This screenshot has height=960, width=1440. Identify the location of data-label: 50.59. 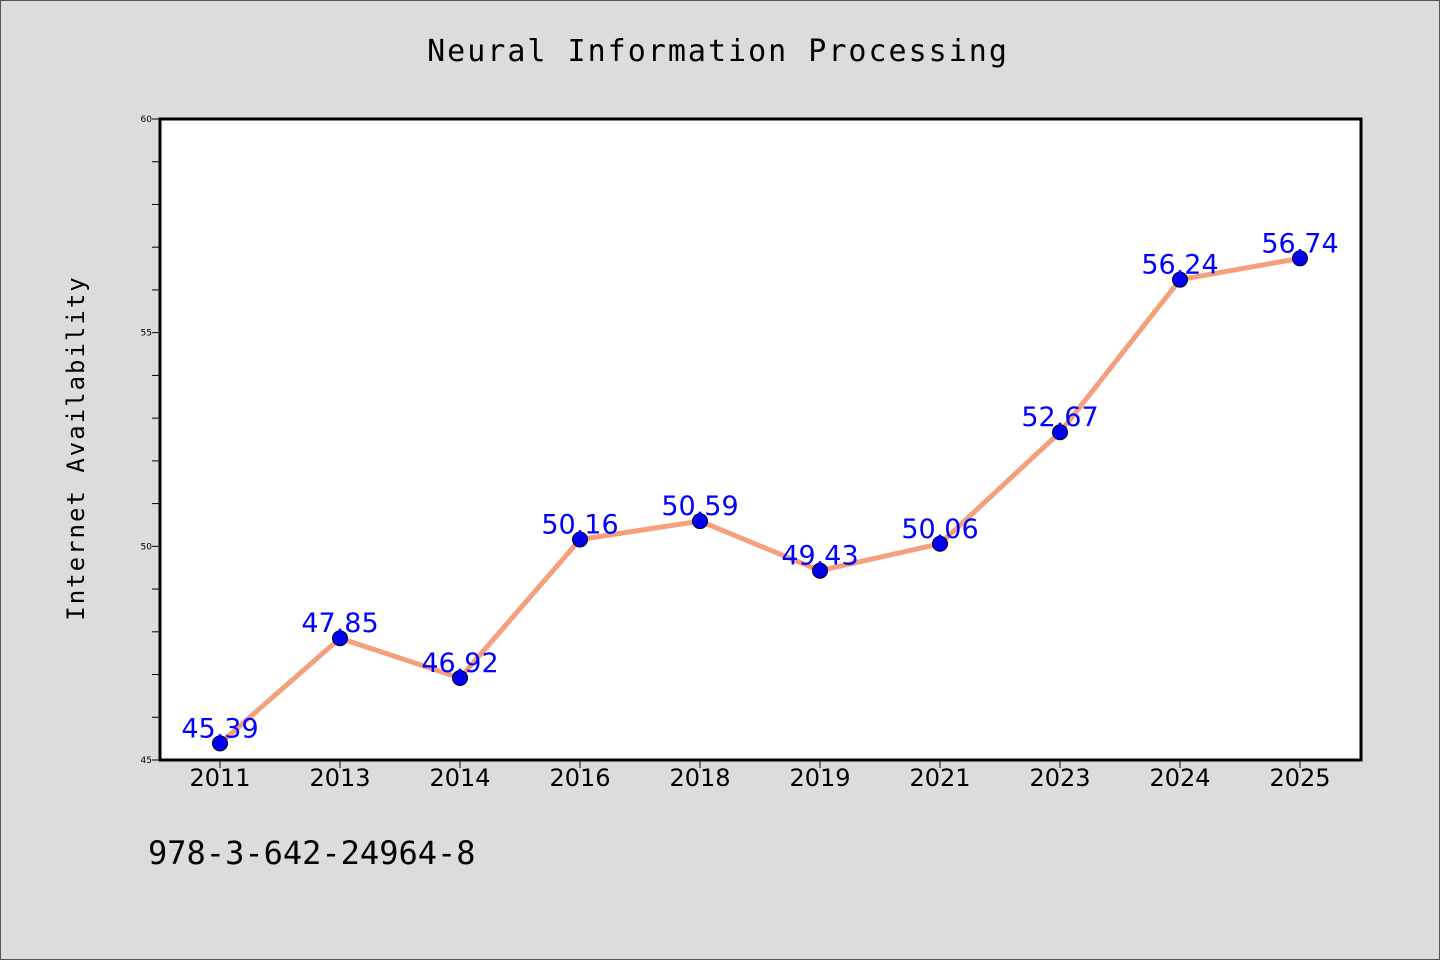
(699, 506).